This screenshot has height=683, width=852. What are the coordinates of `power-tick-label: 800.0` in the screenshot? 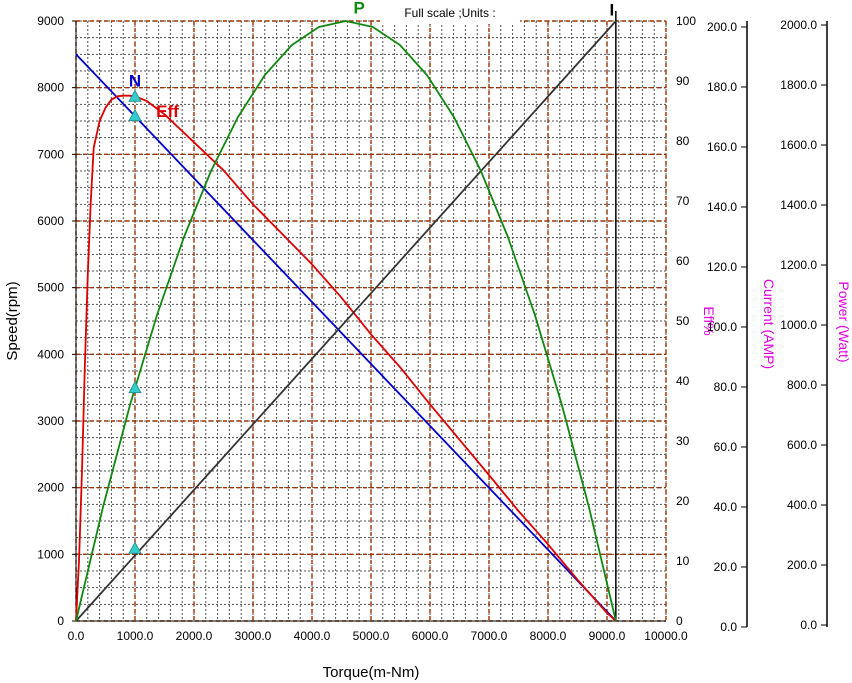 It's located at (802, 385).